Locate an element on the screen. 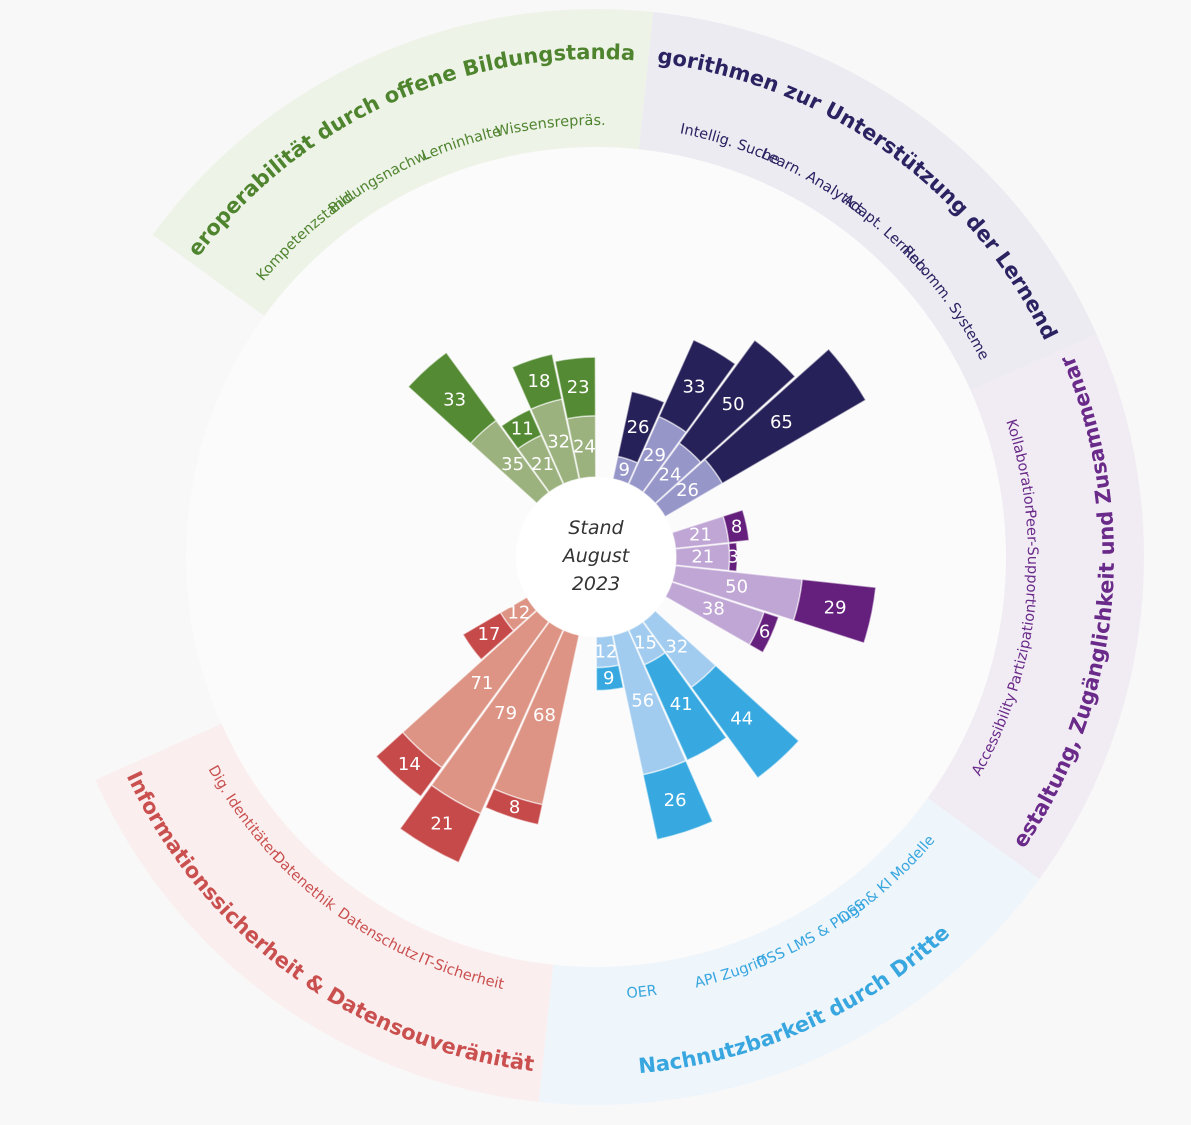  value-label-nachnutzbarkeit-durch-dr-1-0: 15 is located at coordinates (645, 642).